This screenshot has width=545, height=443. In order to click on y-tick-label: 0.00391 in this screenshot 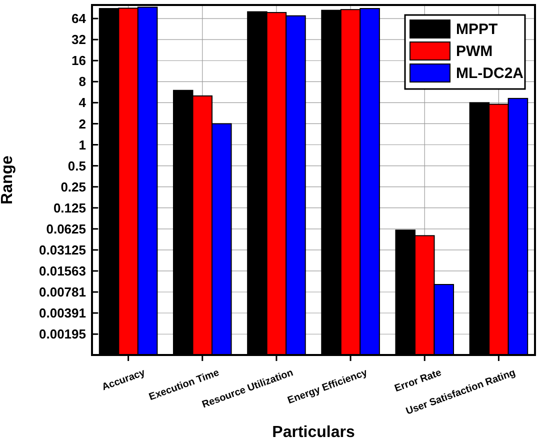, I will do `click(62, 313)`.